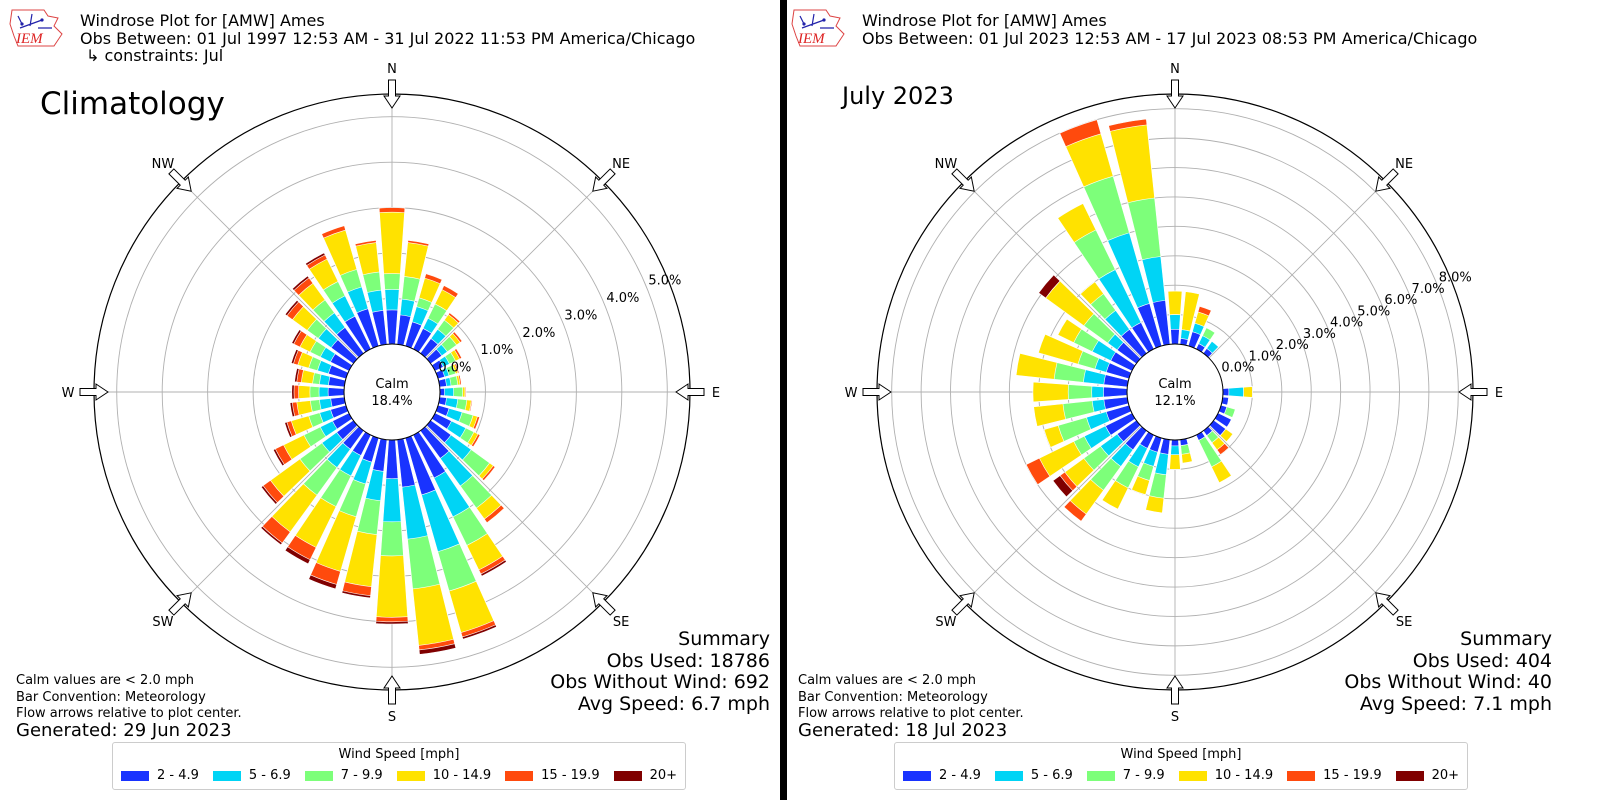 The image size is (1600, 800). Describe the element at coordinates (462, 775) in the screenshot. I see `legend-label: 10 - 14.9` at that location.